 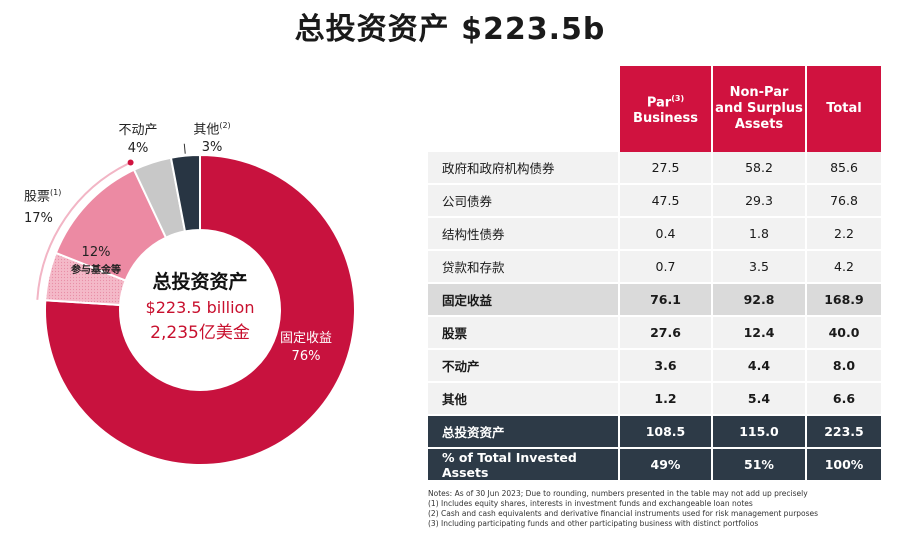 What do you see at coordinates (38, 219) in the screenshot?
I see `equity-pct: 17%` at bounding box center [38, 219].